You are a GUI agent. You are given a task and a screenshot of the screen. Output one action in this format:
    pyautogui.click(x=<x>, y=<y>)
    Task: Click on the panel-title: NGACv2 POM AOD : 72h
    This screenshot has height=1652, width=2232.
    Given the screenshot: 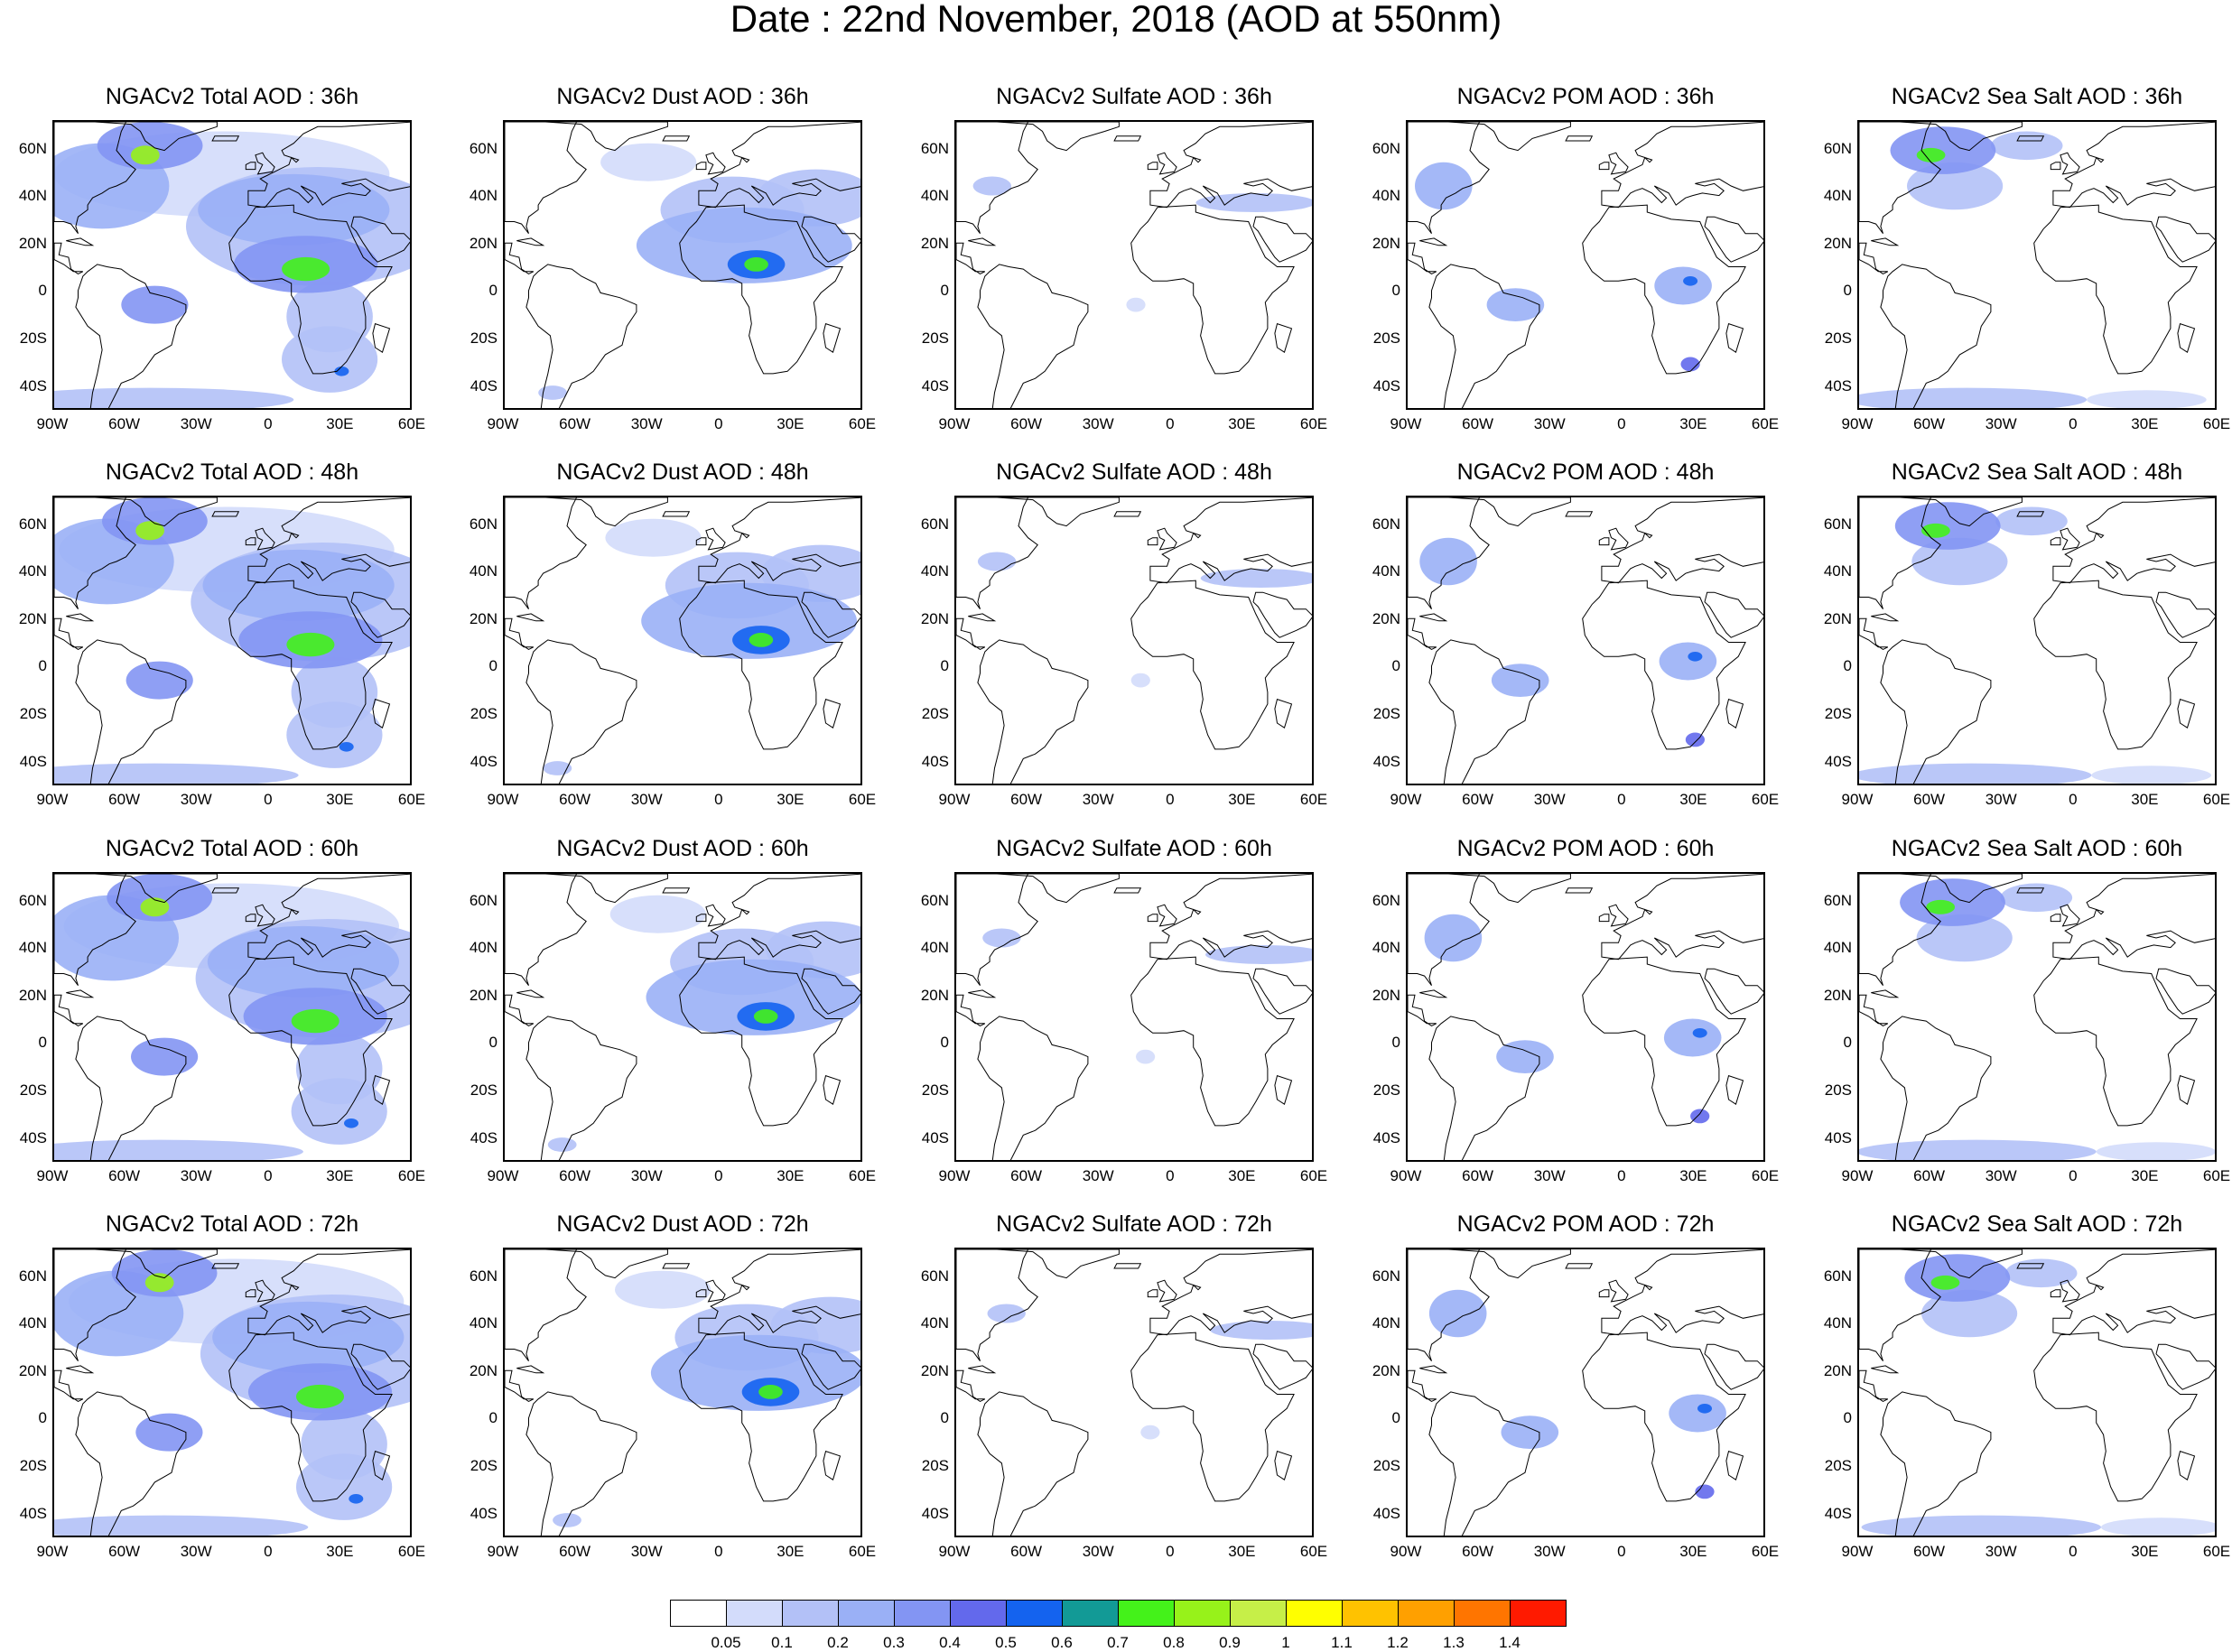 What is the action you would take?
    pyautogui.click(x=1585, y=1224)
    